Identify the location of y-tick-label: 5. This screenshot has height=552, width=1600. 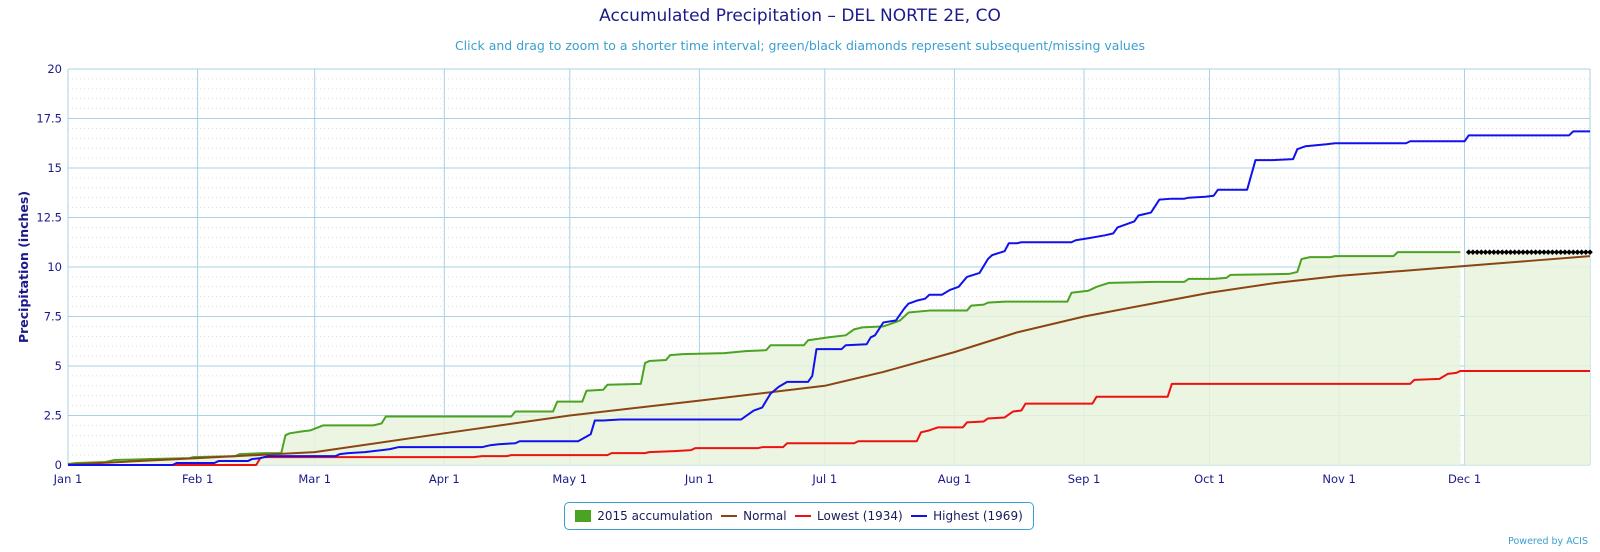
(58, 366).